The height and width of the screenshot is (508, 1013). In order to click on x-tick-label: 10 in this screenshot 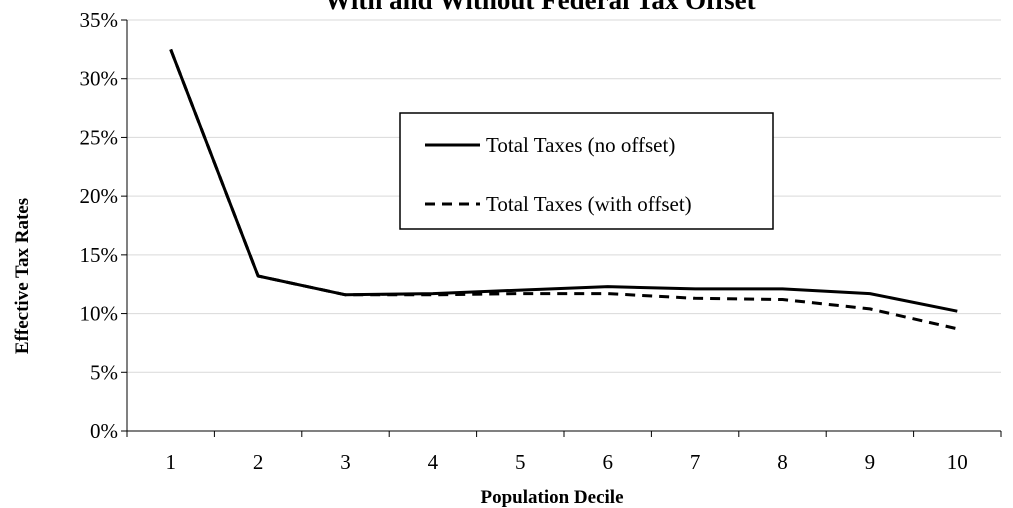, I will do `click(957, 462)`.